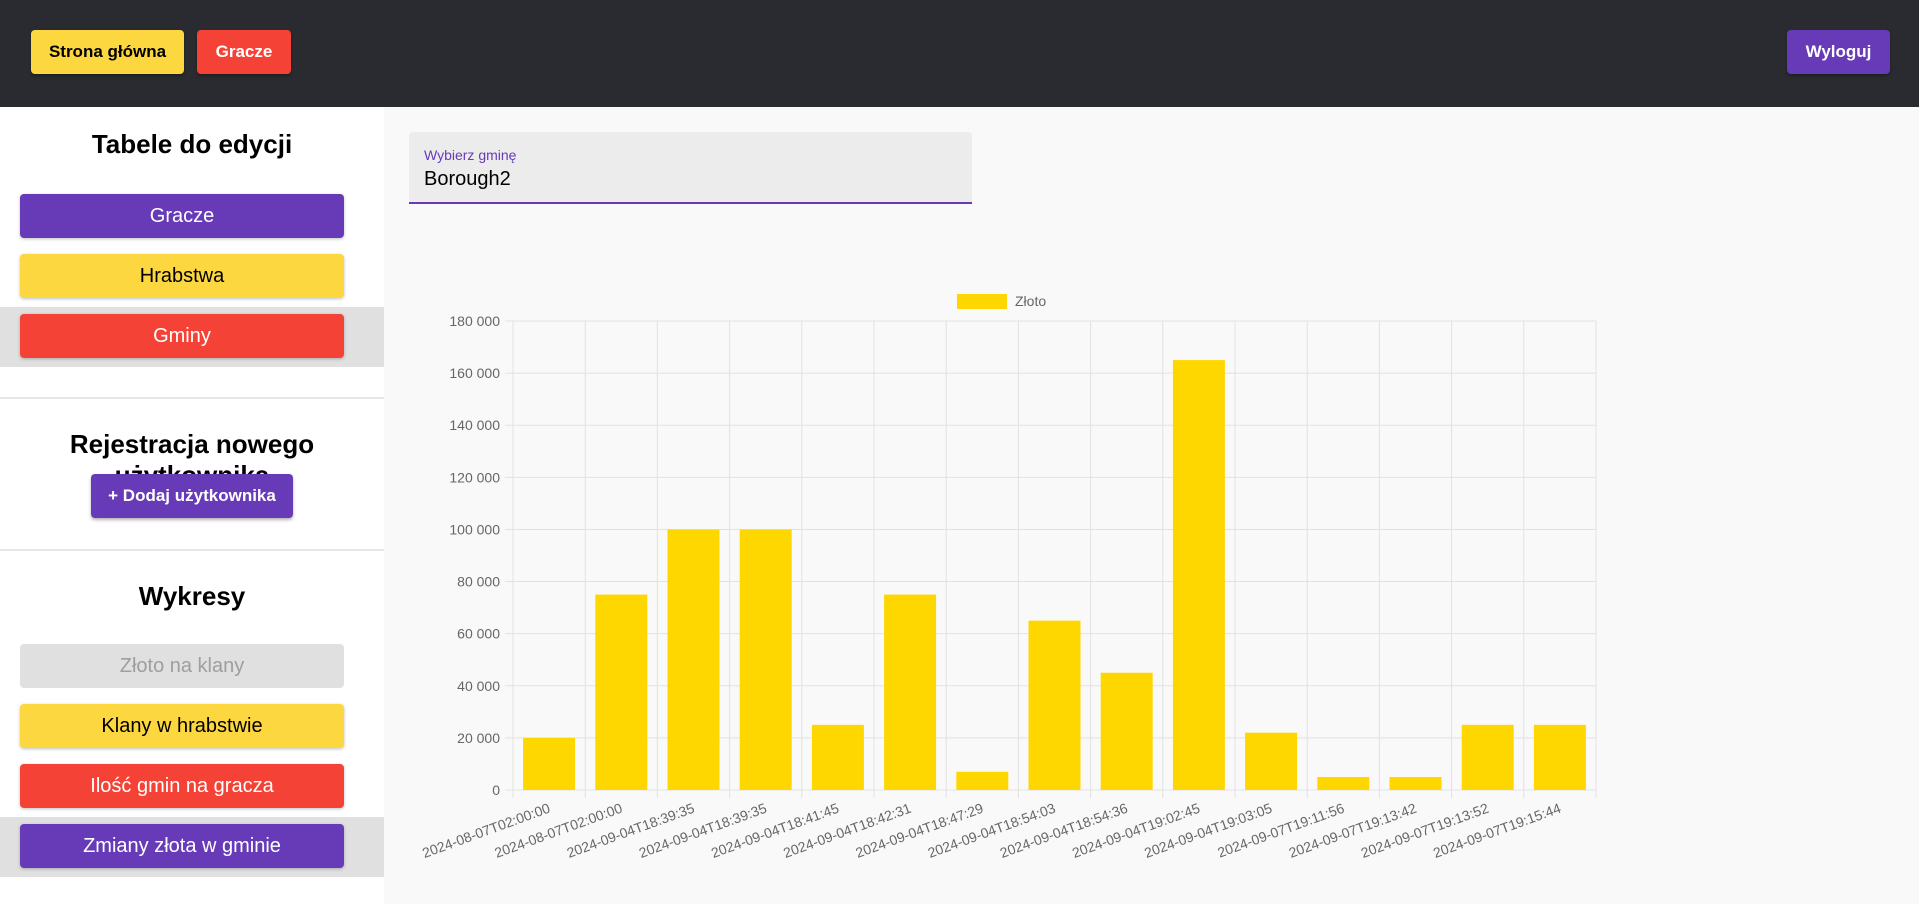 This screenshot has height=904, width=1919. I want to click on chart-gold-changes-button: Zmiany złota w gminie, so click(182, 846).